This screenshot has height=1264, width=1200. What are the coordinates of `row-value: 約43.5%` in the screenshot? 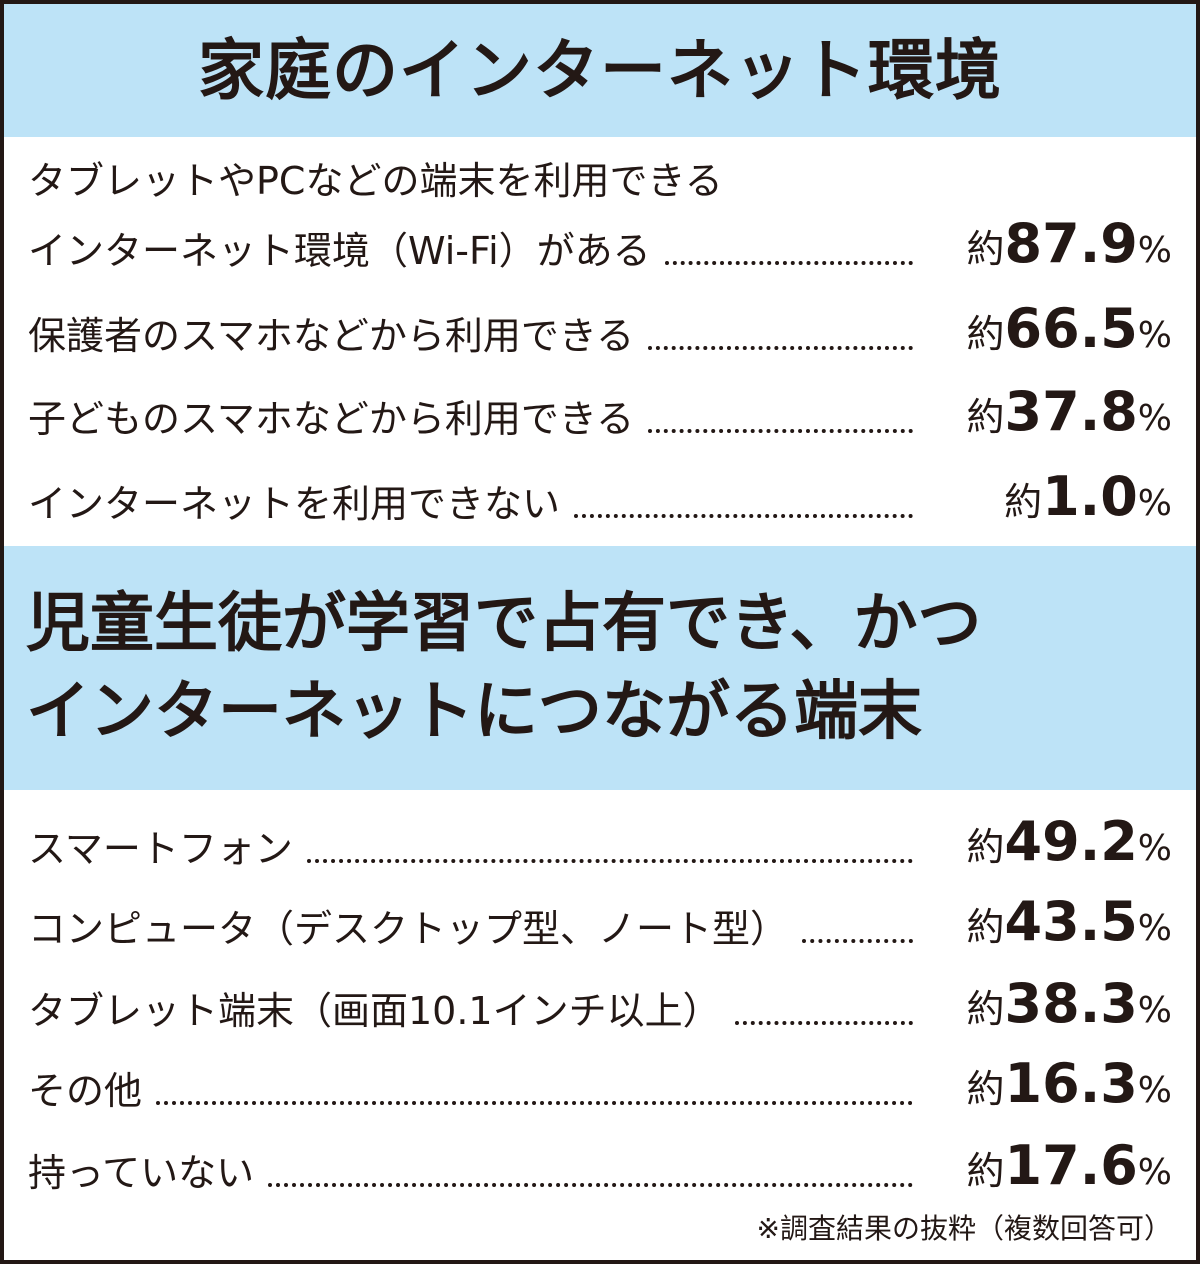 It's located at (1049, 921).